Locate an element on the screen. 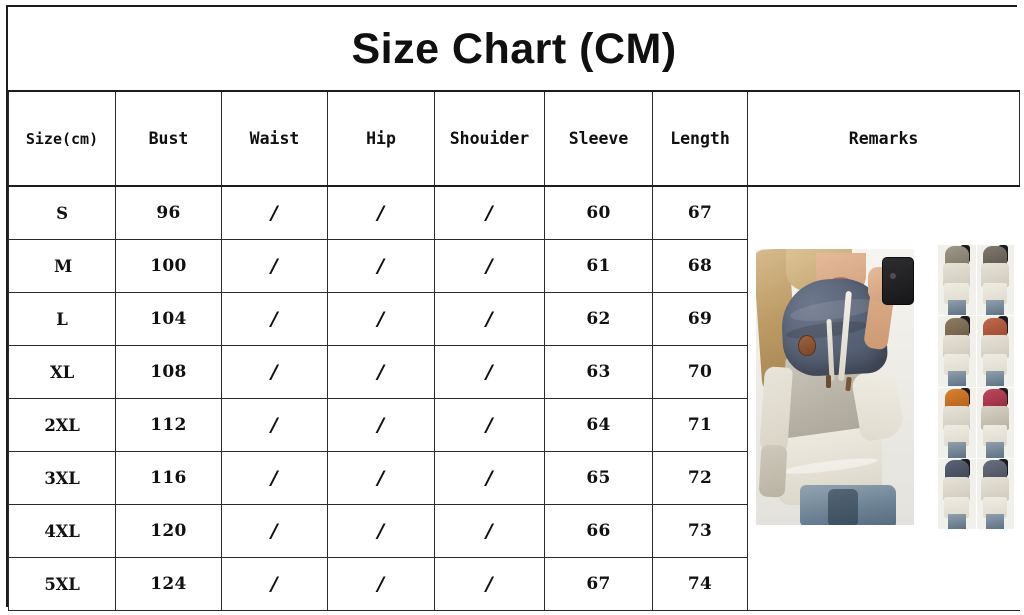 This screenshot has width=1024, height=615. cell-sleeve: 60 is located at coordinates (598, 212).